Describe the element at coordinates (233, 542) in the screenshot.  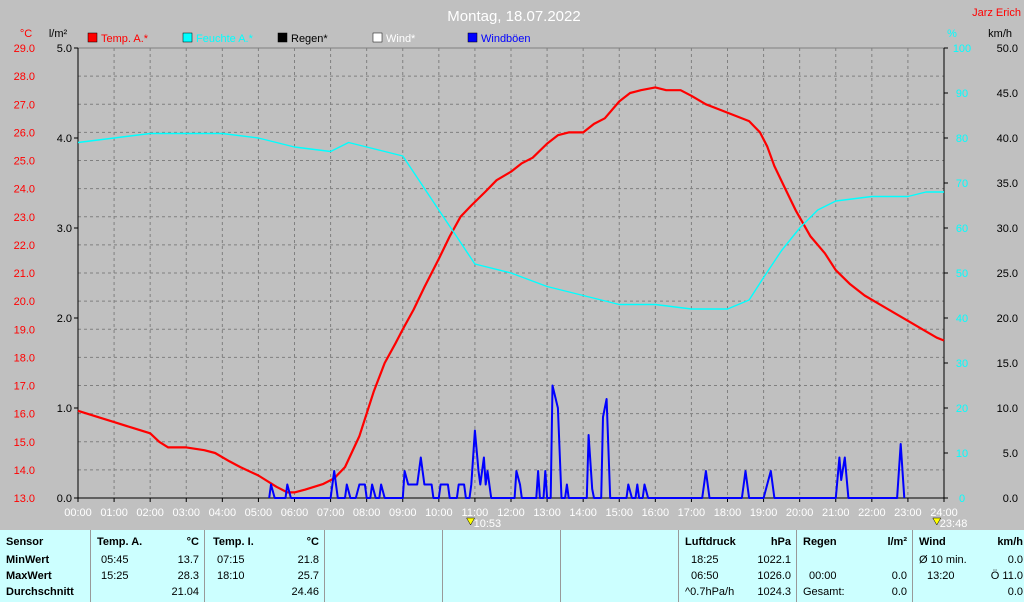
I see `temp-i-header: Temp. I.` at that location.